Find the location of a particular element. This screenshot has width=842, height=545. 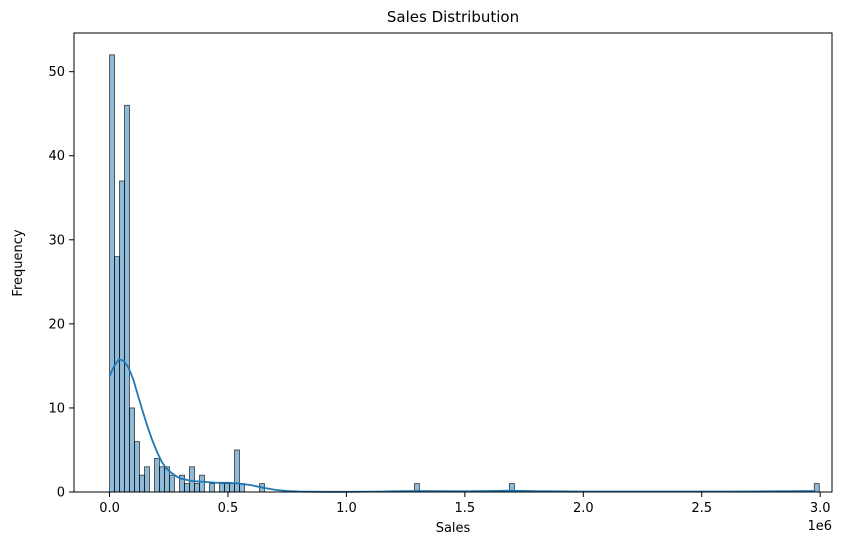

y-tick-label-3: 30 is located at coordinates (56, 240).